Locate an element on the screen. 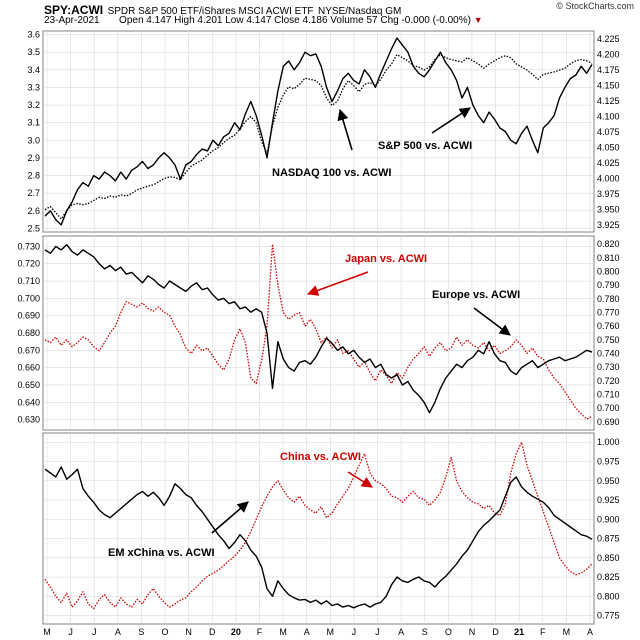  annotation-label: Japan vs. ACWI is located at coordinates (386, 259).